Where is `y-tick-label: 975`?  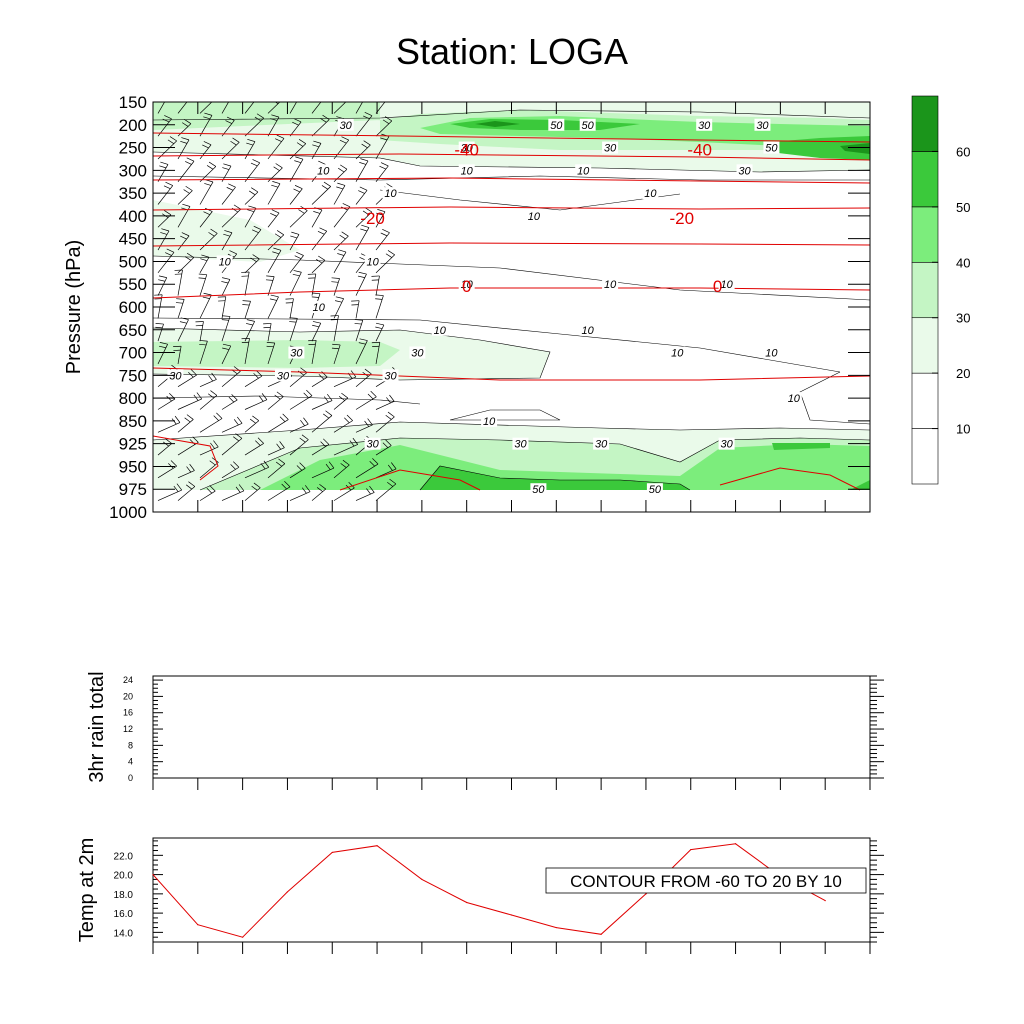
y-tick-label: 975 is located at coordinates (133, 489).